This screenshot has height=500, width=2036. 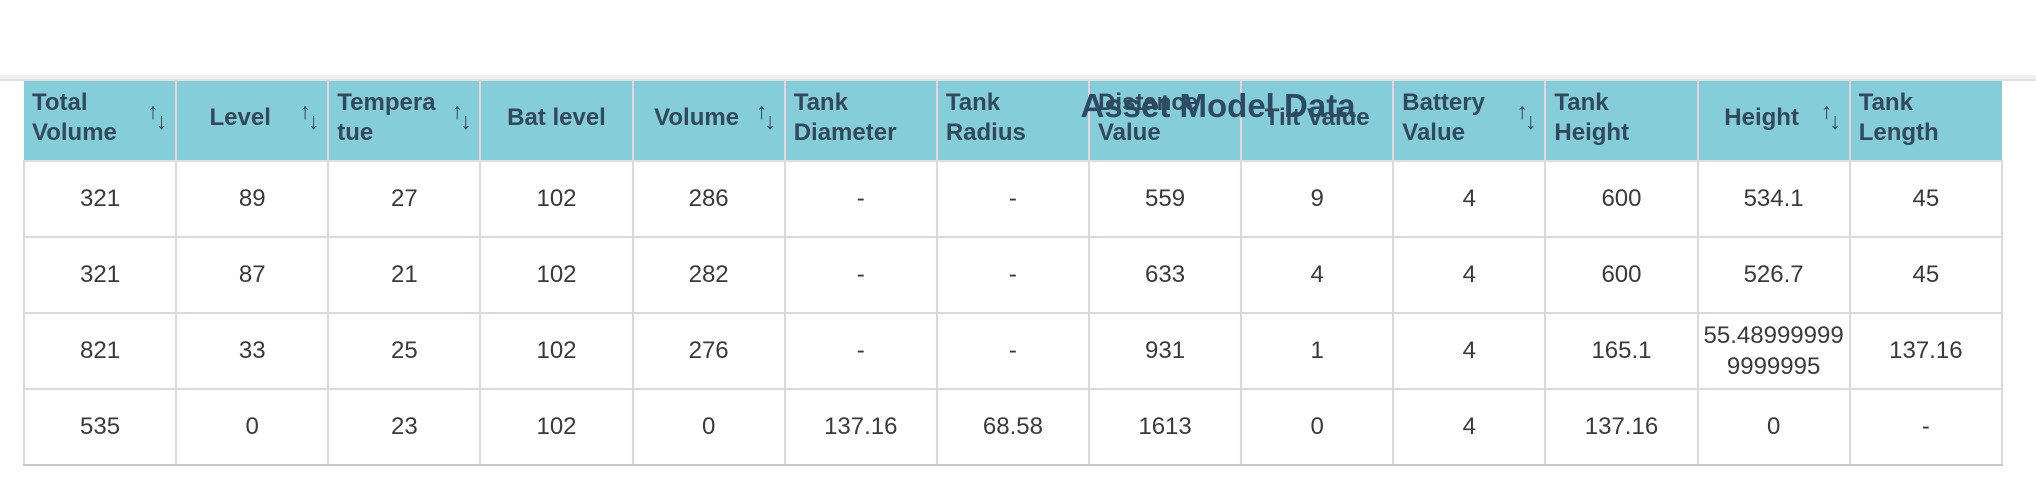 What do you see at coordinates (1148, 117) in the screenshot?
I see `column-label: Distance Value` at bounding box center [1148, 117].